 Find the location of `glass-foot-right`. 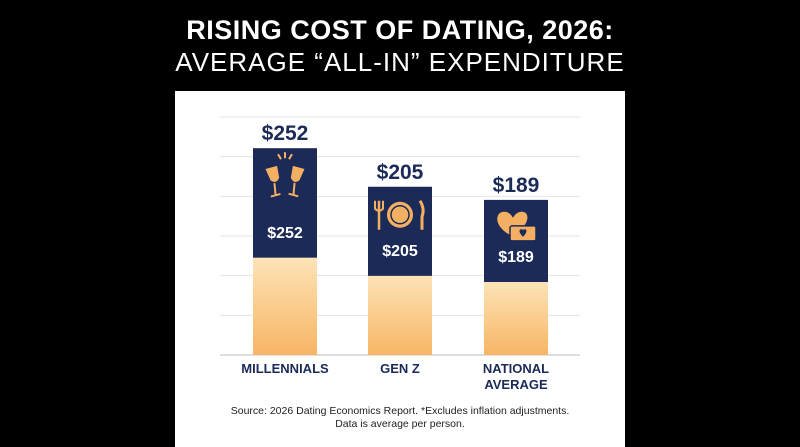

glass-foot-right is located at coordinates (293, 195).